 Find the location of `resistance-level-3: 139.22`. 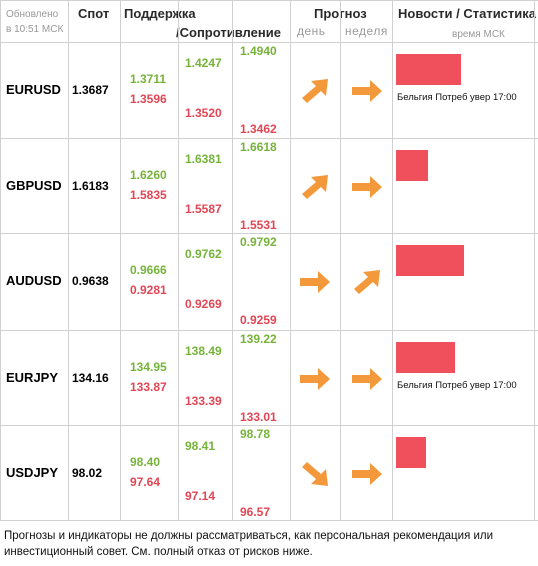

resistance-level-3: 139.22 is located at coordinates (258, 339).